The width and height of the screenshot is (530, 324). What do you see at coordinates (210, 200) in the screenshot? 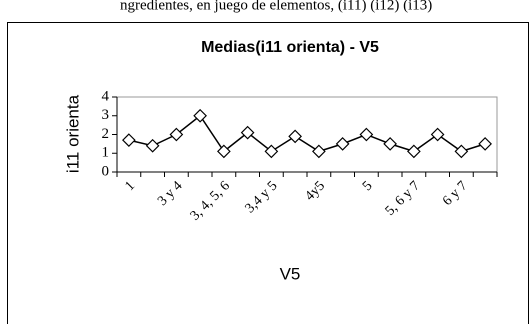
I see `x-tick-label: 3, 4, 5, 6` at bounding box center [210, 200].